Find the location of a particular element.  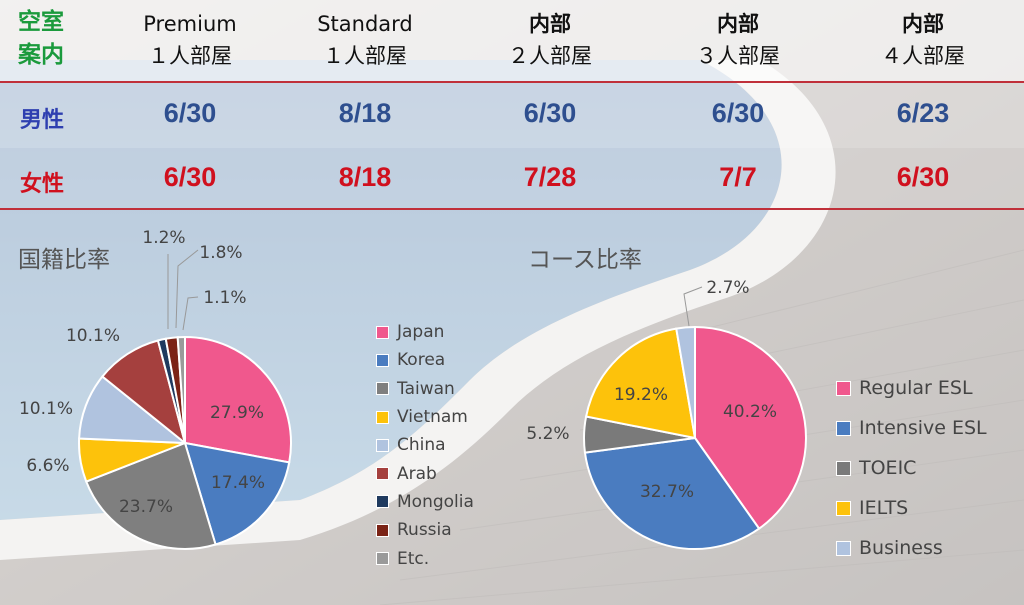

legend-item-taiwan: Taiwan is located at coordinates (425, 389).